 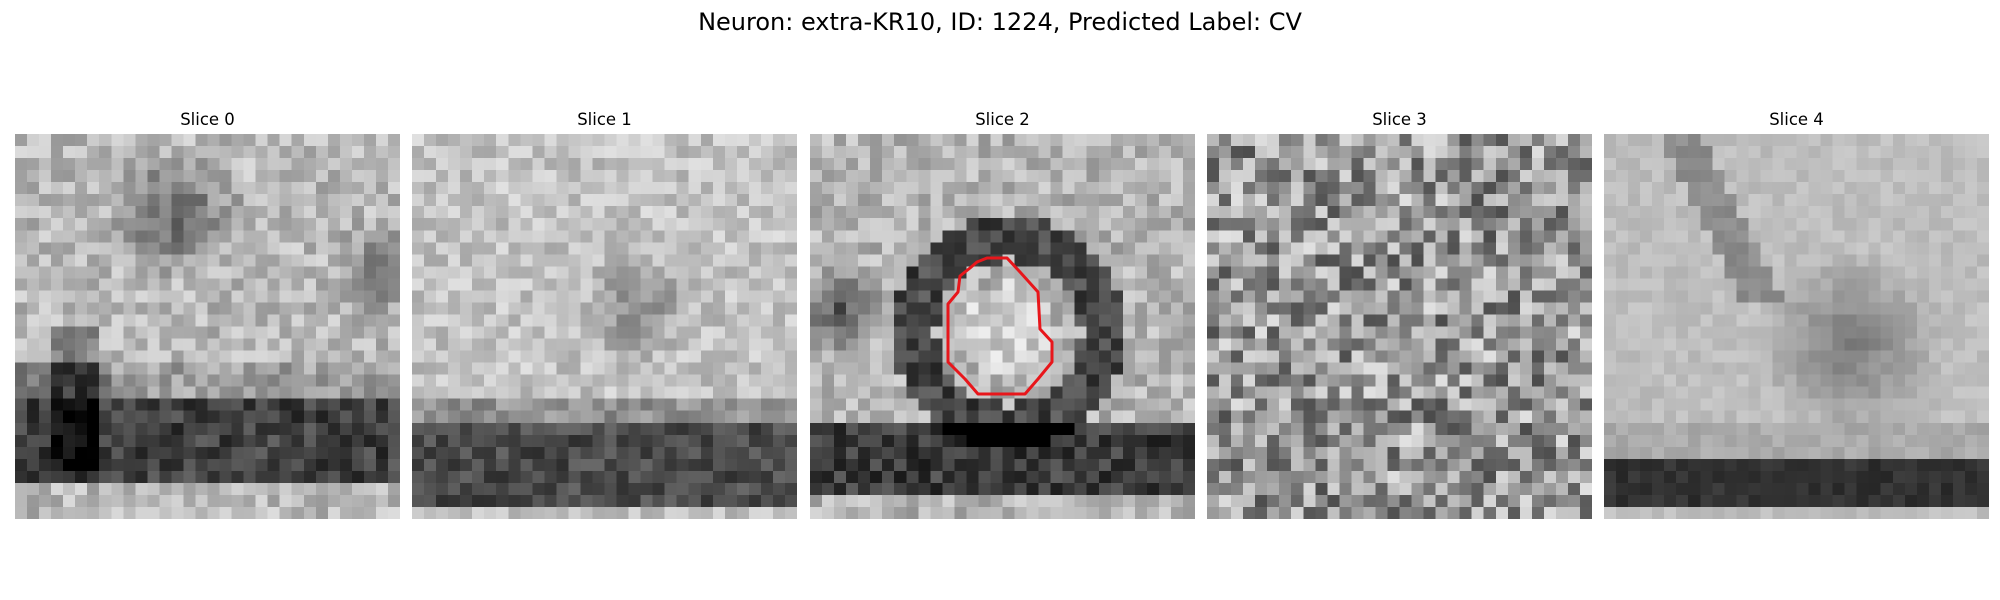 I want to click on slice-panel-2: Slice 2, so click(x=1002, y=313).